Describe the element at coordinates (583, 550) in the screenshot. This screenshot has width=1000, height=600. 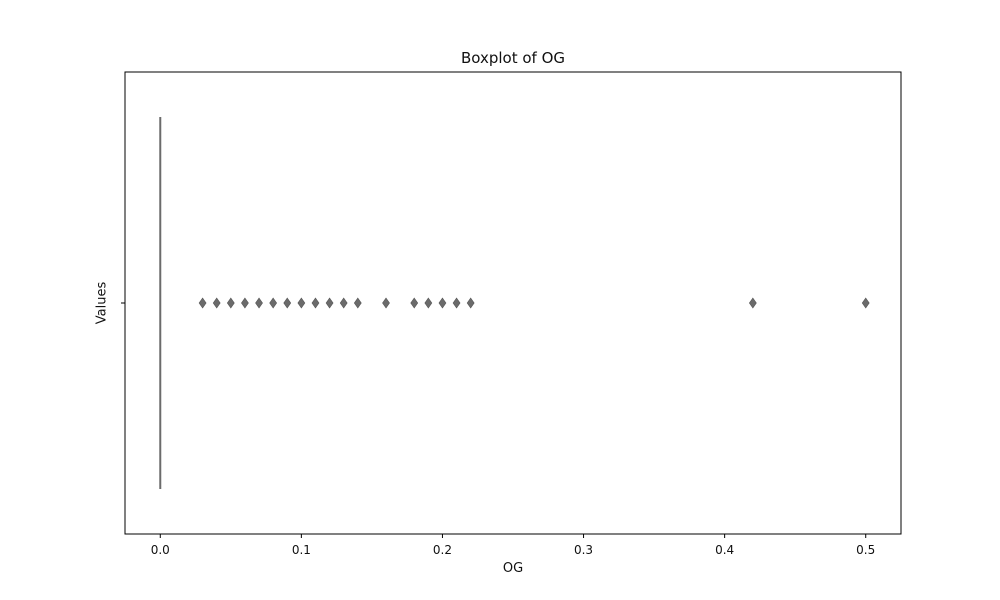
I see `x-tick-label: 0.3` at that location.